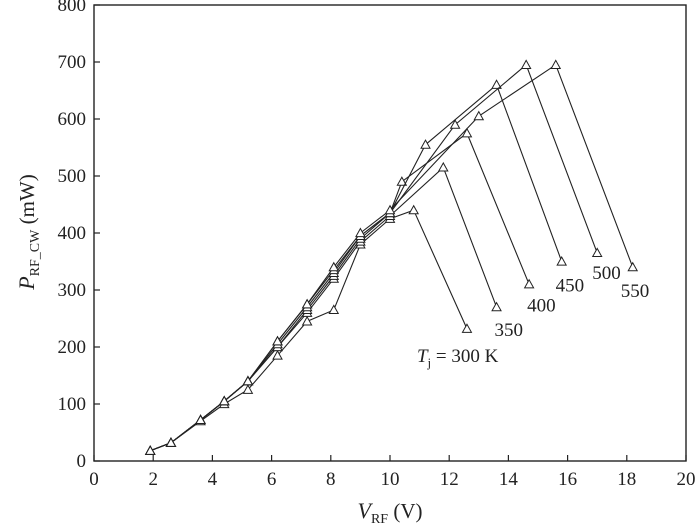  Describe the element at coordinates (626, 479) in the screenshot. I see `x-tick-label: 18` at that location.